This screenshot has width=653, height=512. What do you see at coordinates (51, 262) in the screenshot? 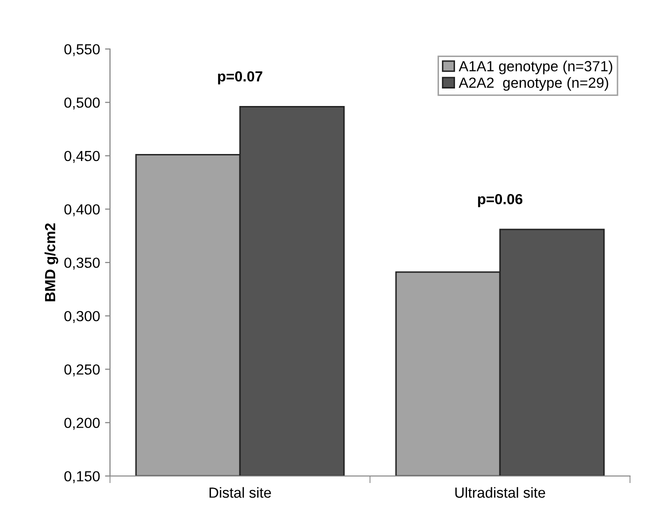
I see `y-axis-title: BMD g/cm2` at bounding box center [51, 262].